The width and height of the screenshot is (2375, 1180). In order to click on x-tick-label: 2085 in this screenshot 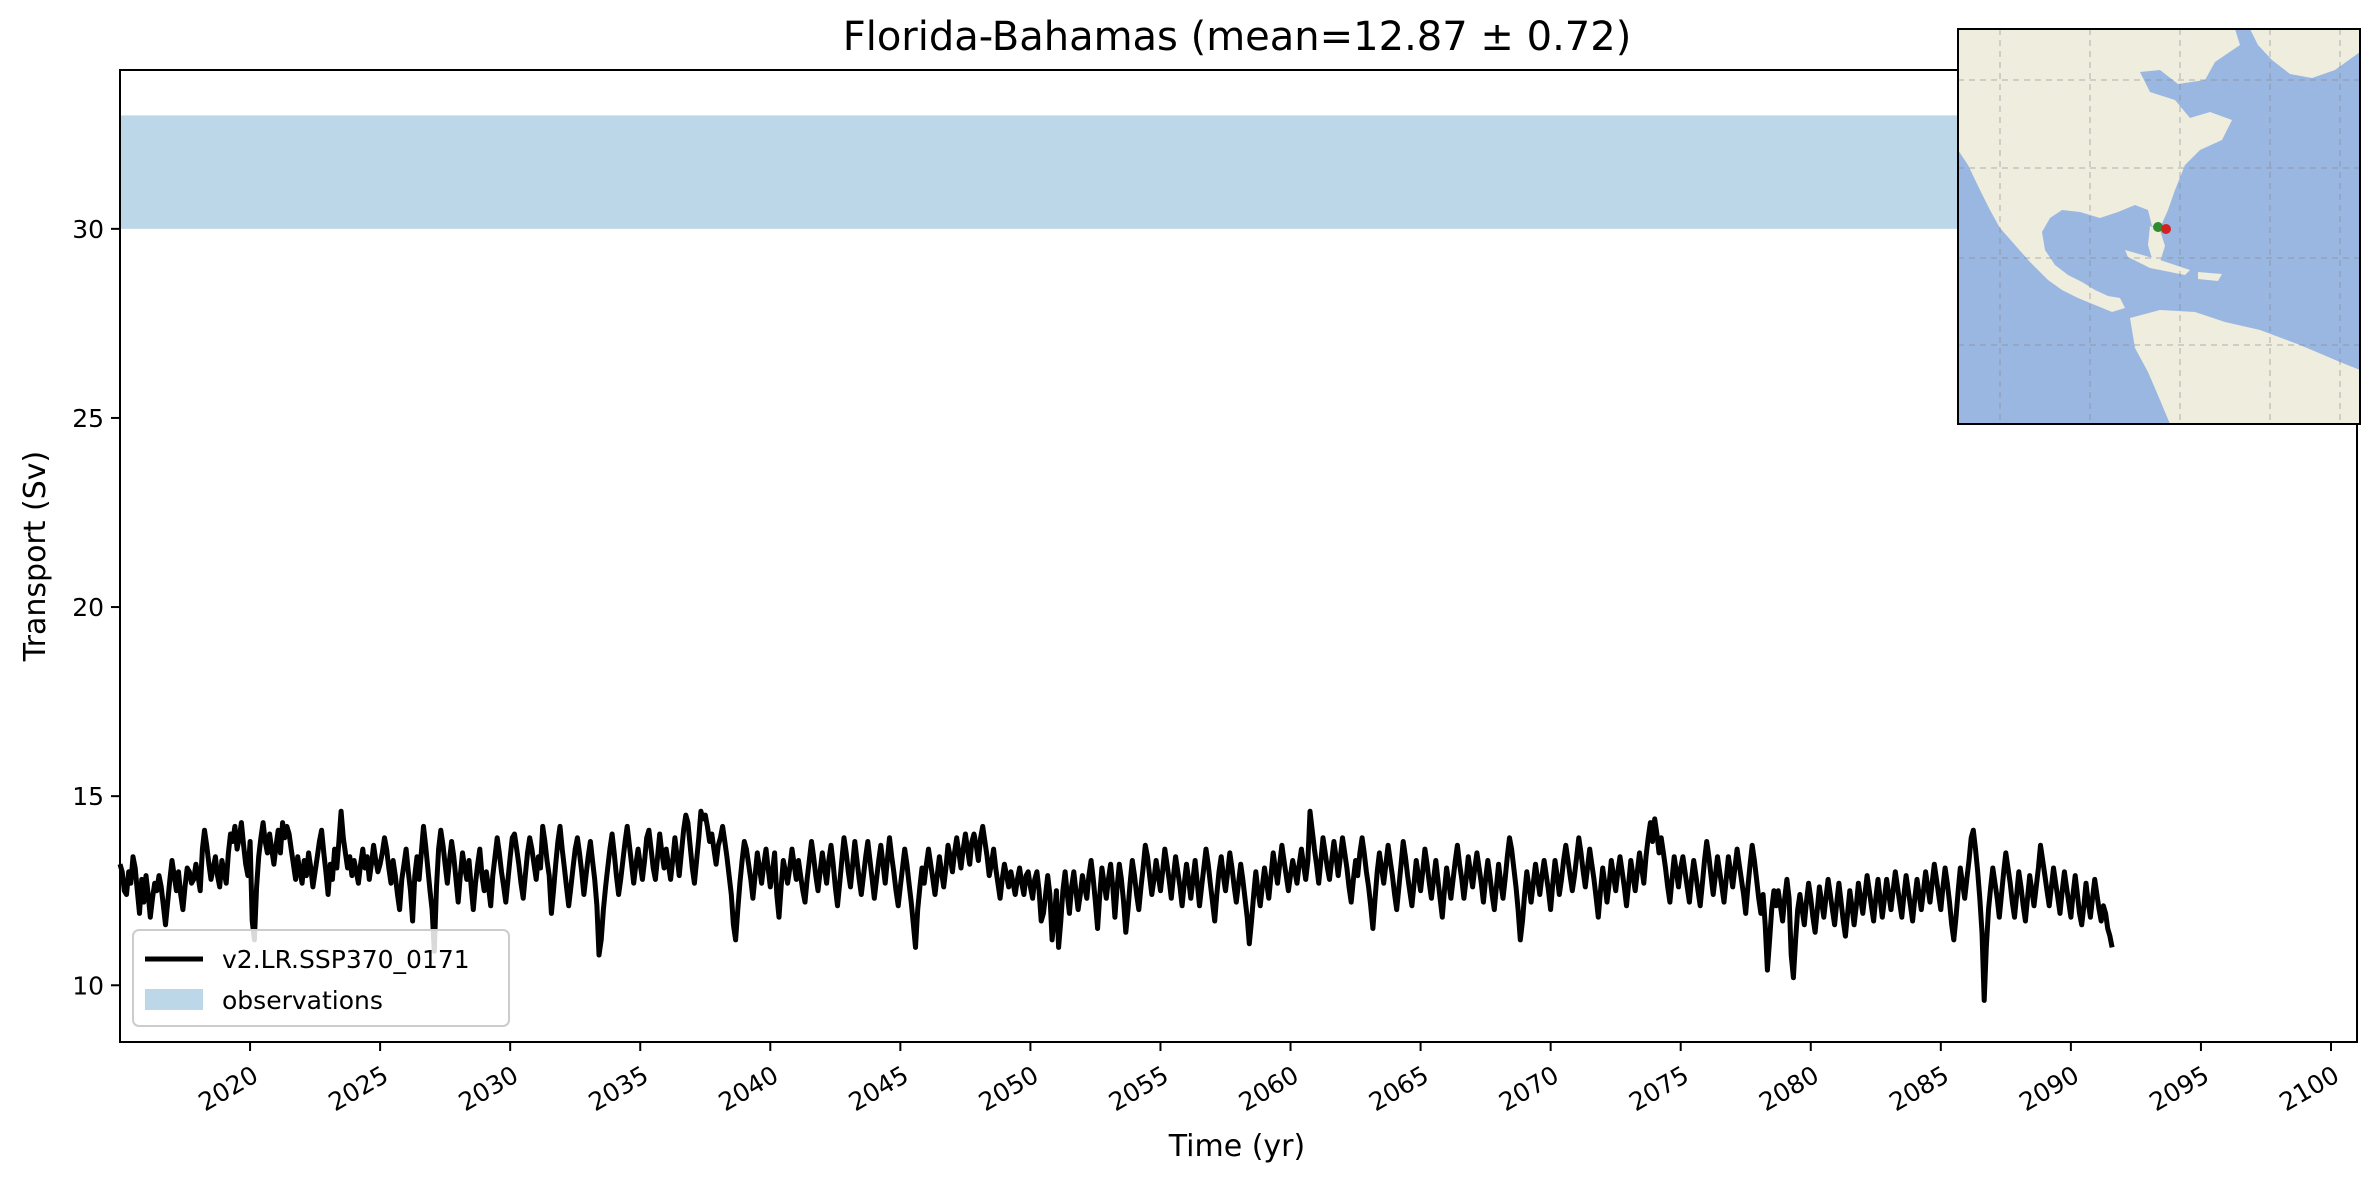, I will do `click(1919, 1088)`.